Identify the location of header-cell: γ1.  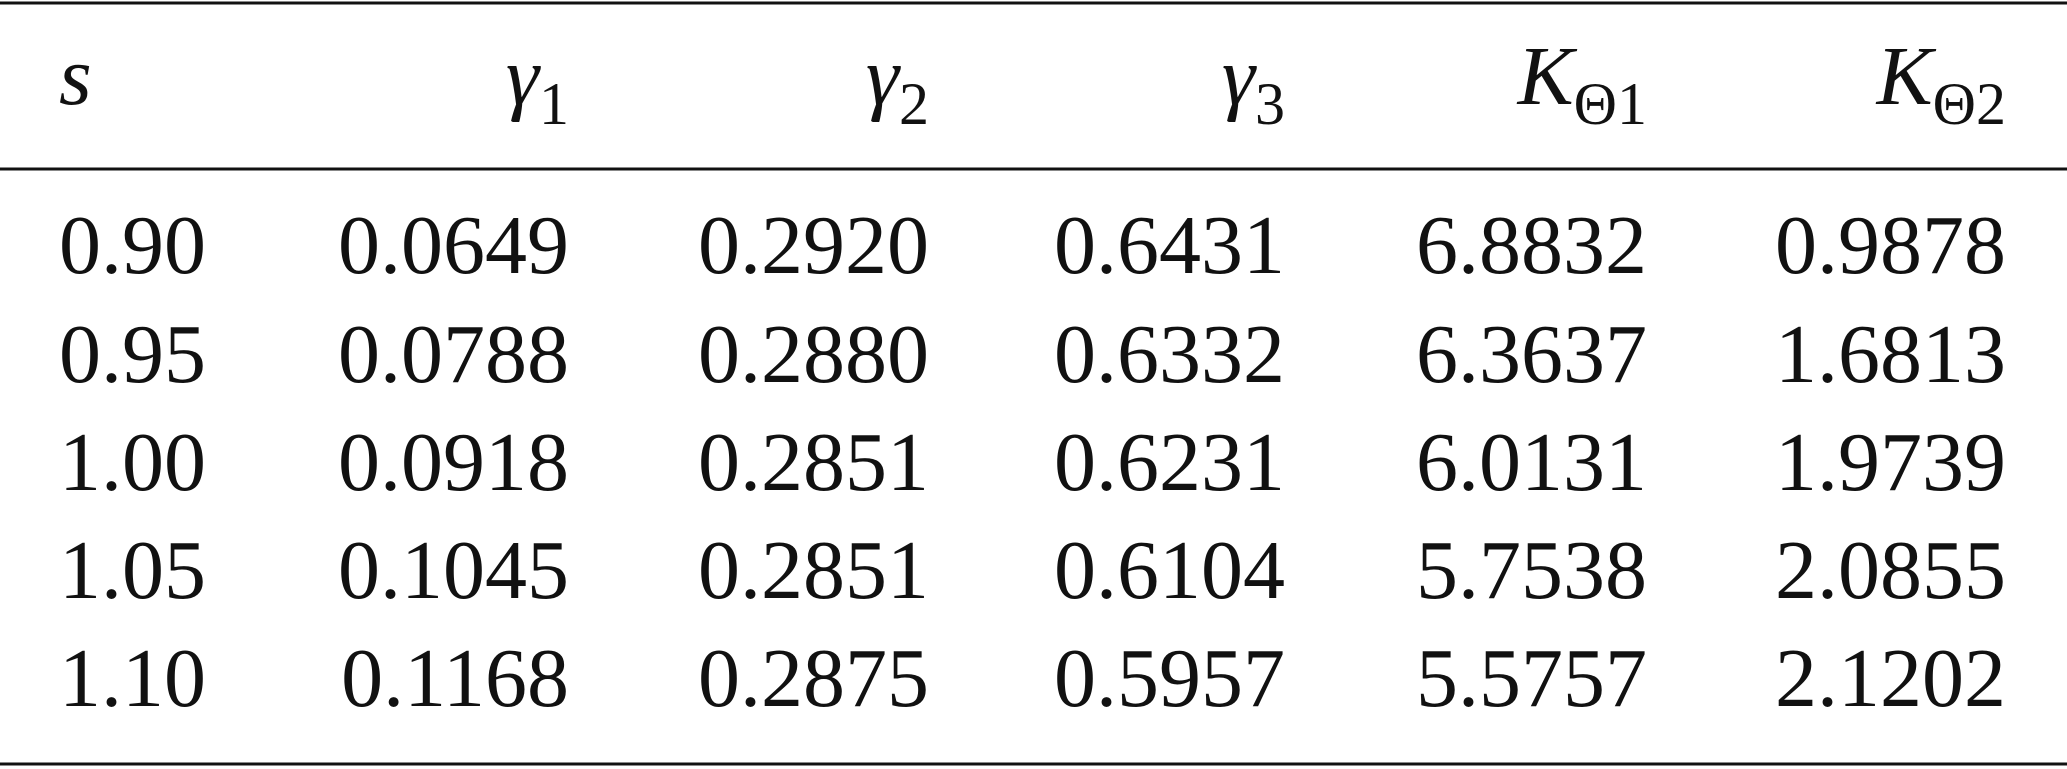
(537, 83).